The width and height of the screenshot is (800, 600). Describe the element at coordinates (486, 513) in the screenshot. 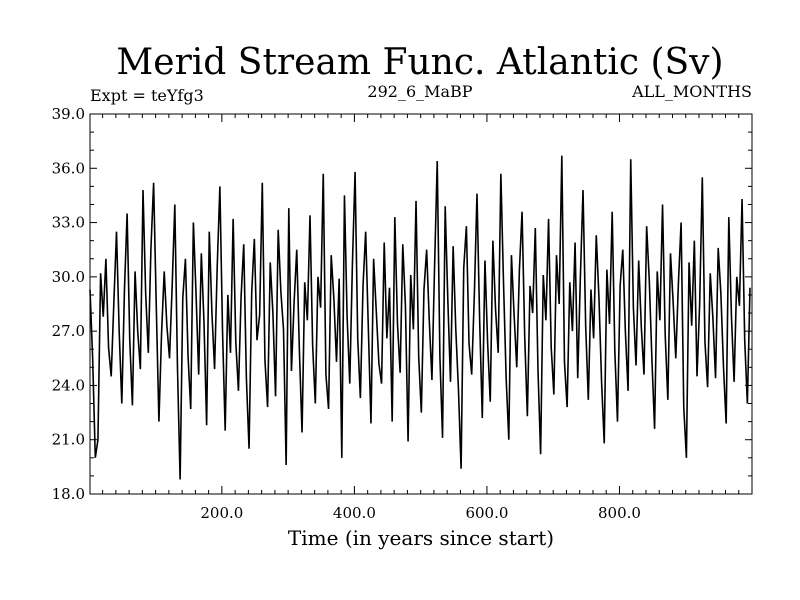

I see `x-tick-label: 600.0` at that location.